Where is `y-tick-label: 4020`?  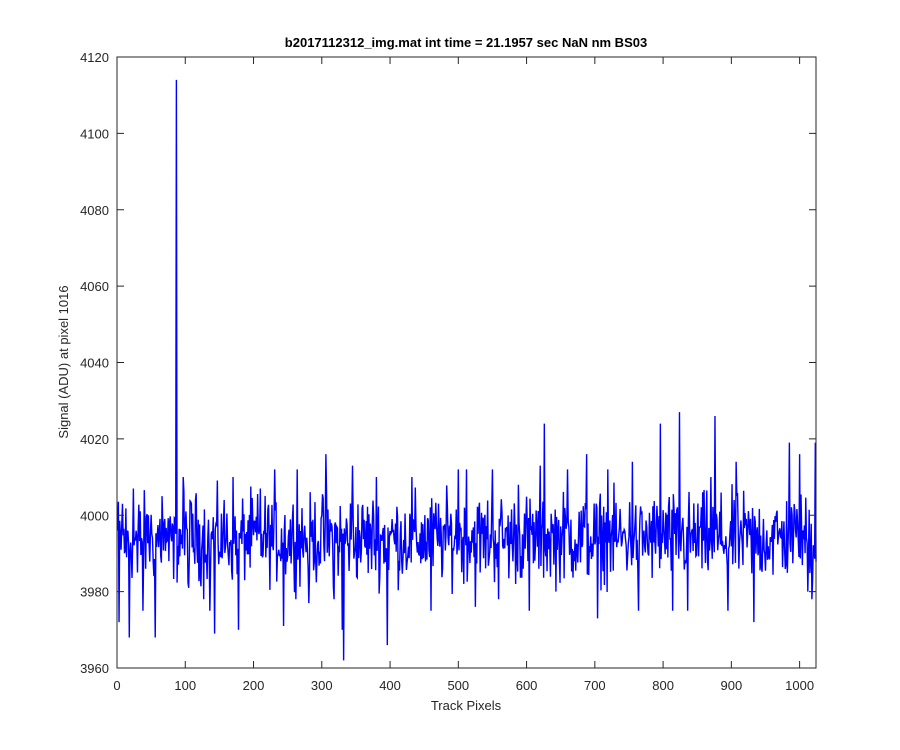
y-tick-label: 4020 is located at coordinates (94, 439).